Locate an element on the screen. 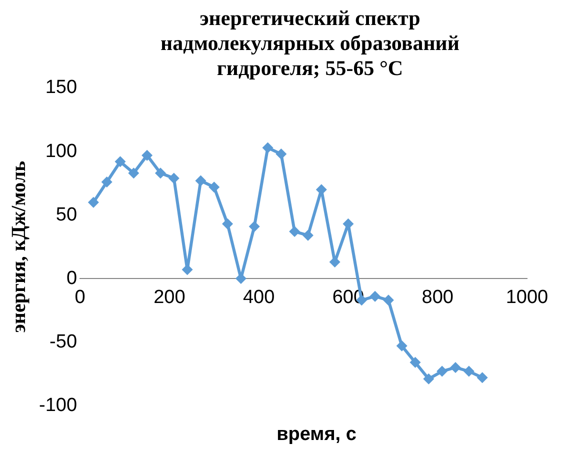 The height and width of the screenshot is (457, 563). y-axis-title: энергия, кДж/моль is located at coordinates (19, 246).